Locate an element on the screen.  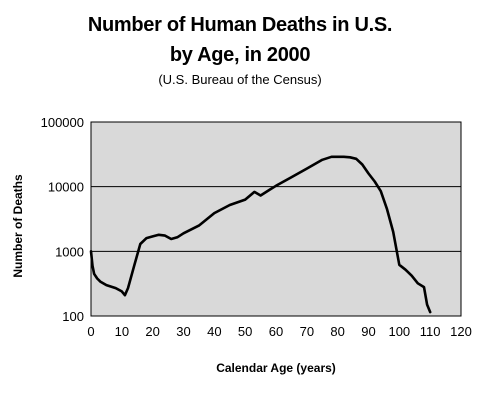
x-axis-label: Calendar Age (years) is located at coordinates (276, 368).